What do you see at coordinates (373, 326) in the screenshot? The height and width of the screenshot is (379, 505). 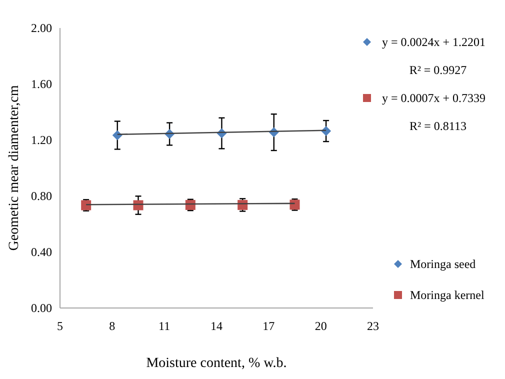 I see `x-tick-label: 23` at bounding box center [373, 326].